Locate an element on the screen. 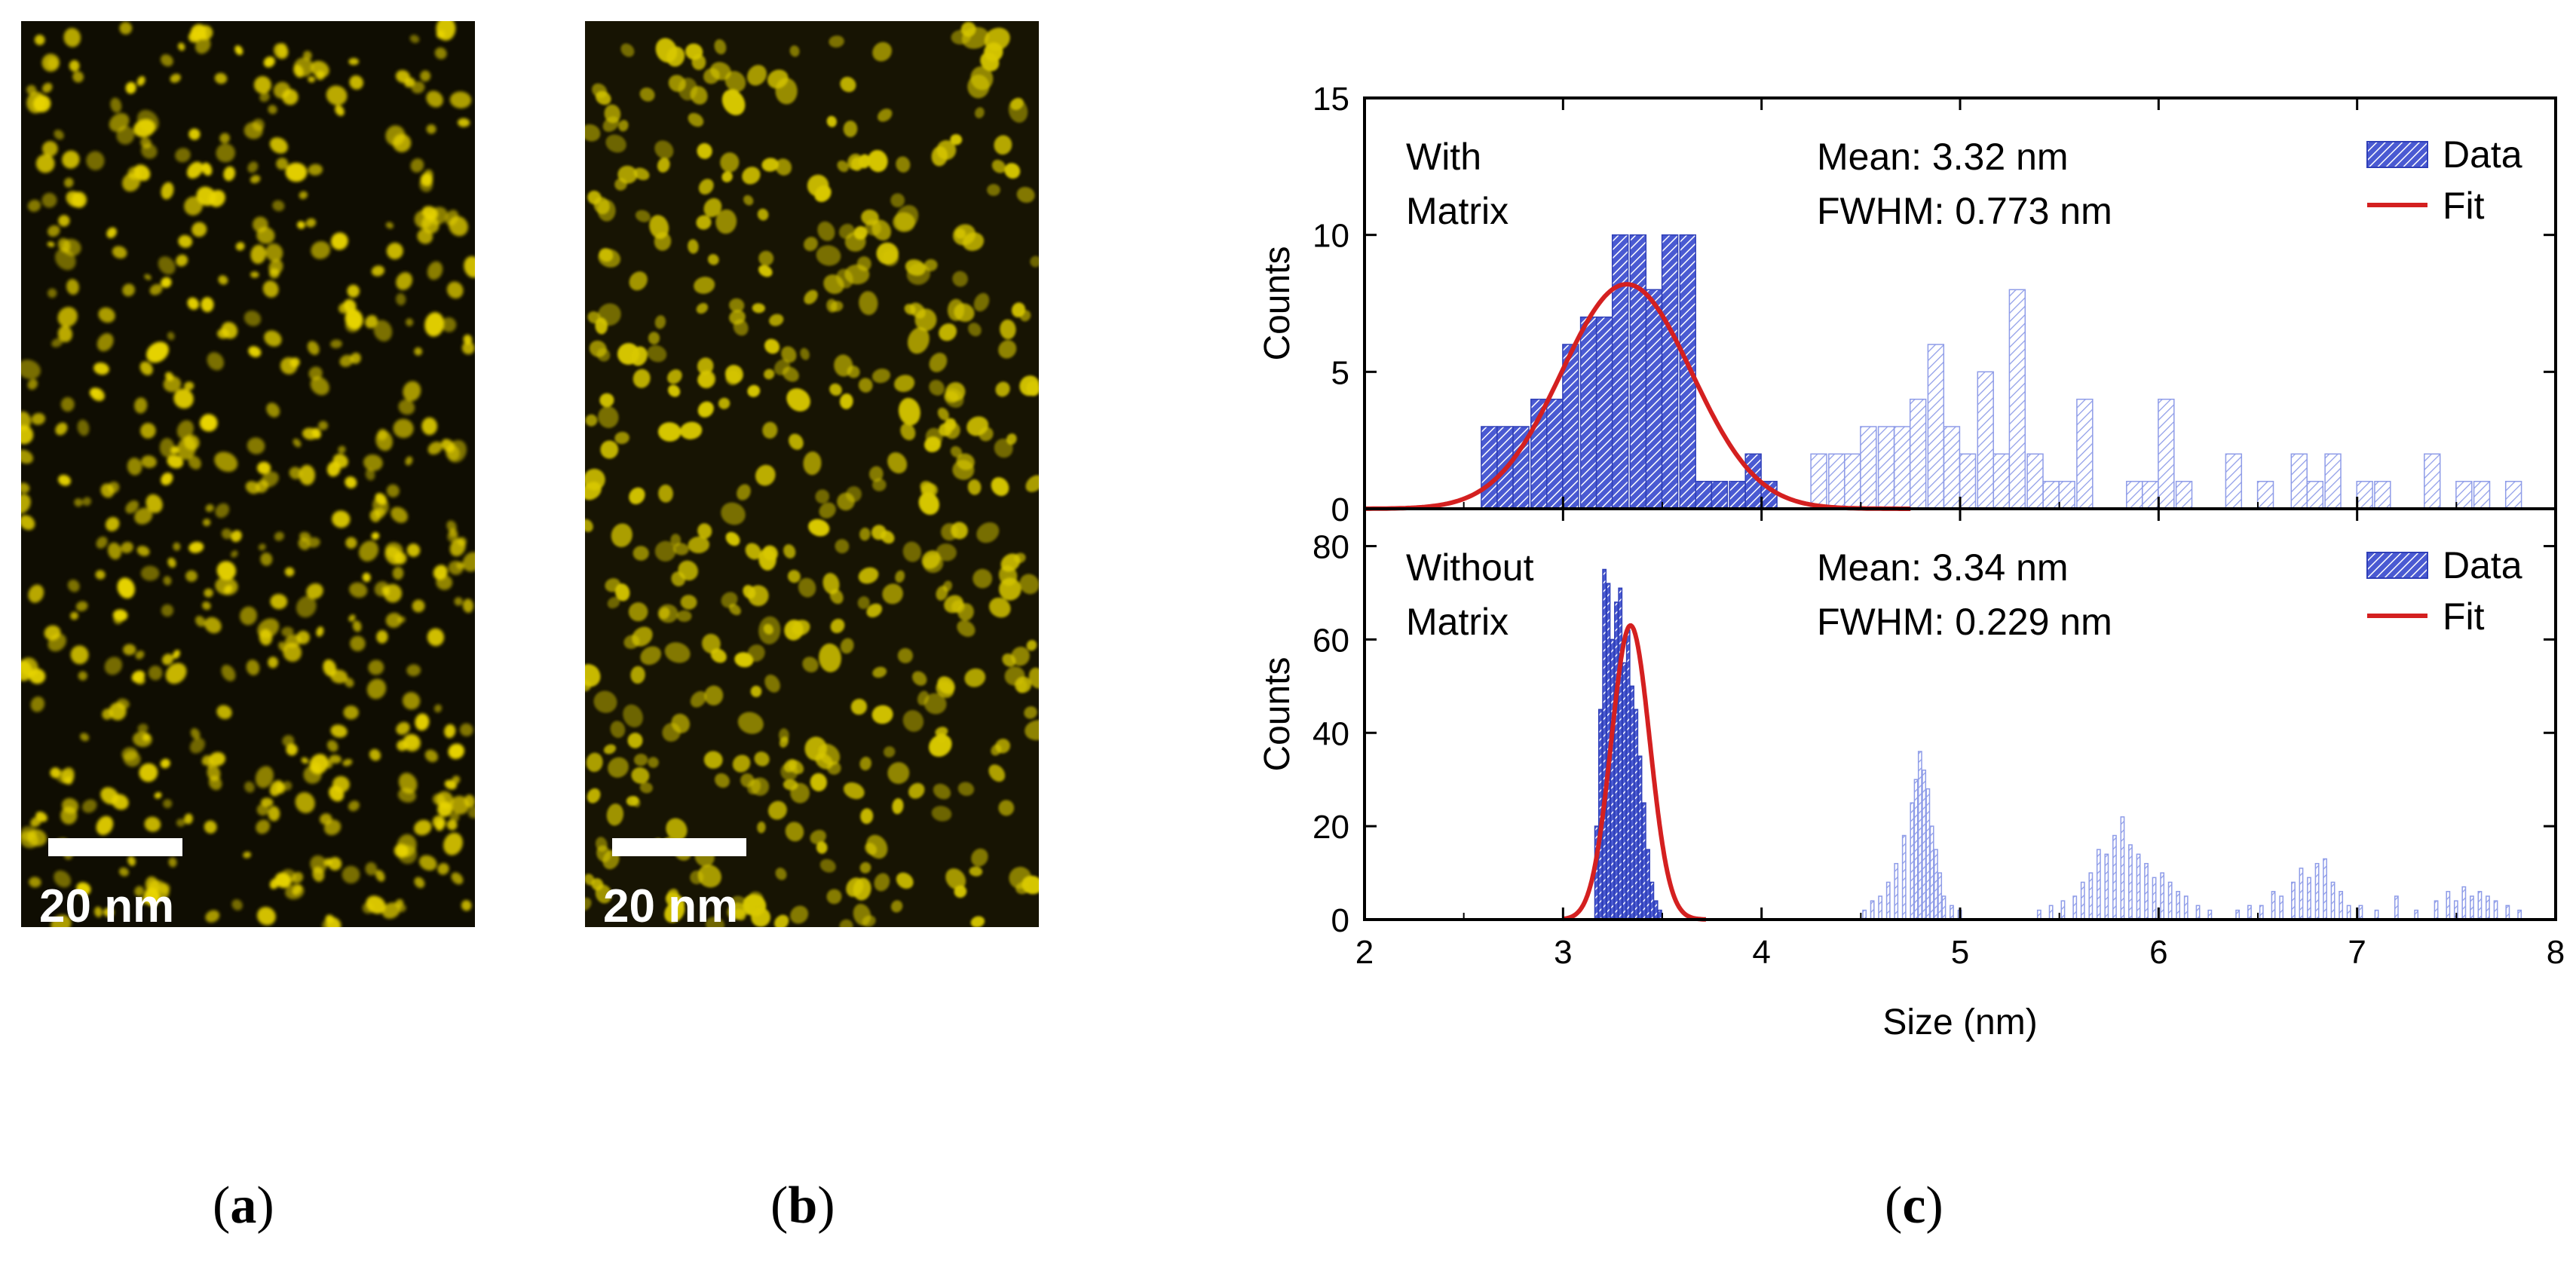  x-axis-label: Size (nm) is located at coordinates (1959, 1022).